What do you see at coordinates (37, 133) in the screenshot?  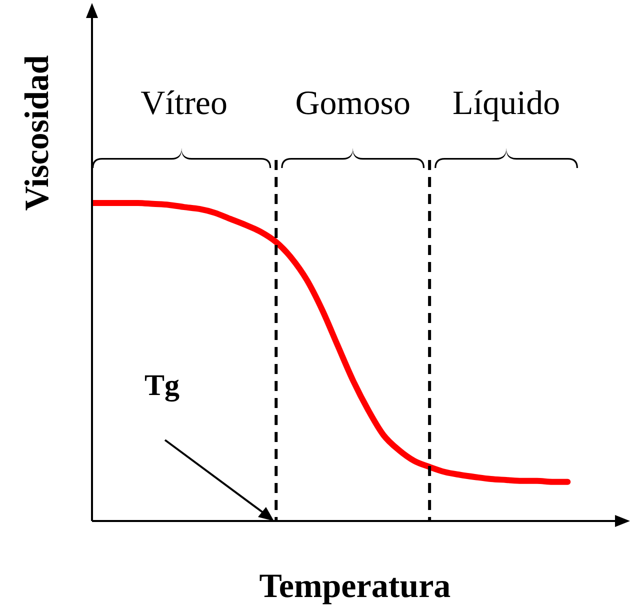 I see `y-axis-title: Viscosidad` at bounding box center [37, 133].